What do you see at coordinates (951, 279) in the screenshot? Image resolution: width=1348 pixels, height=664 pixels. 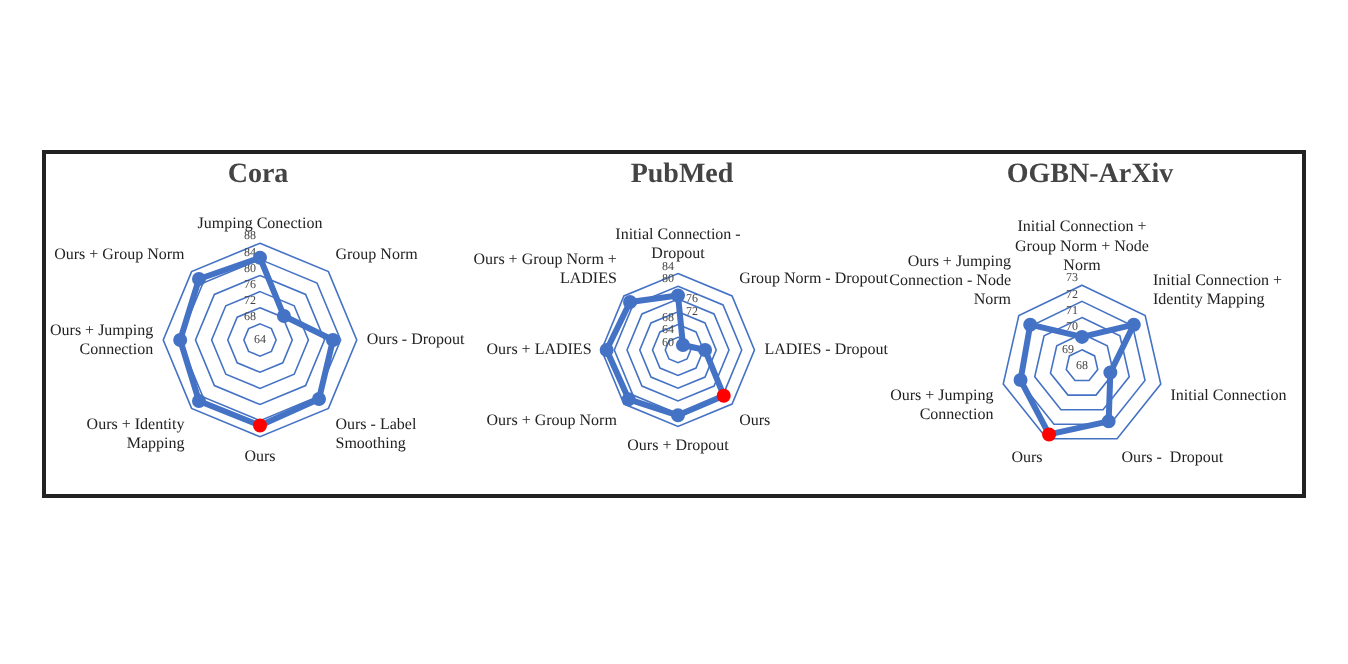 I see `spoke-label: Ours + Jumping Connection - Node Norm` at bounding box center [951, 279].